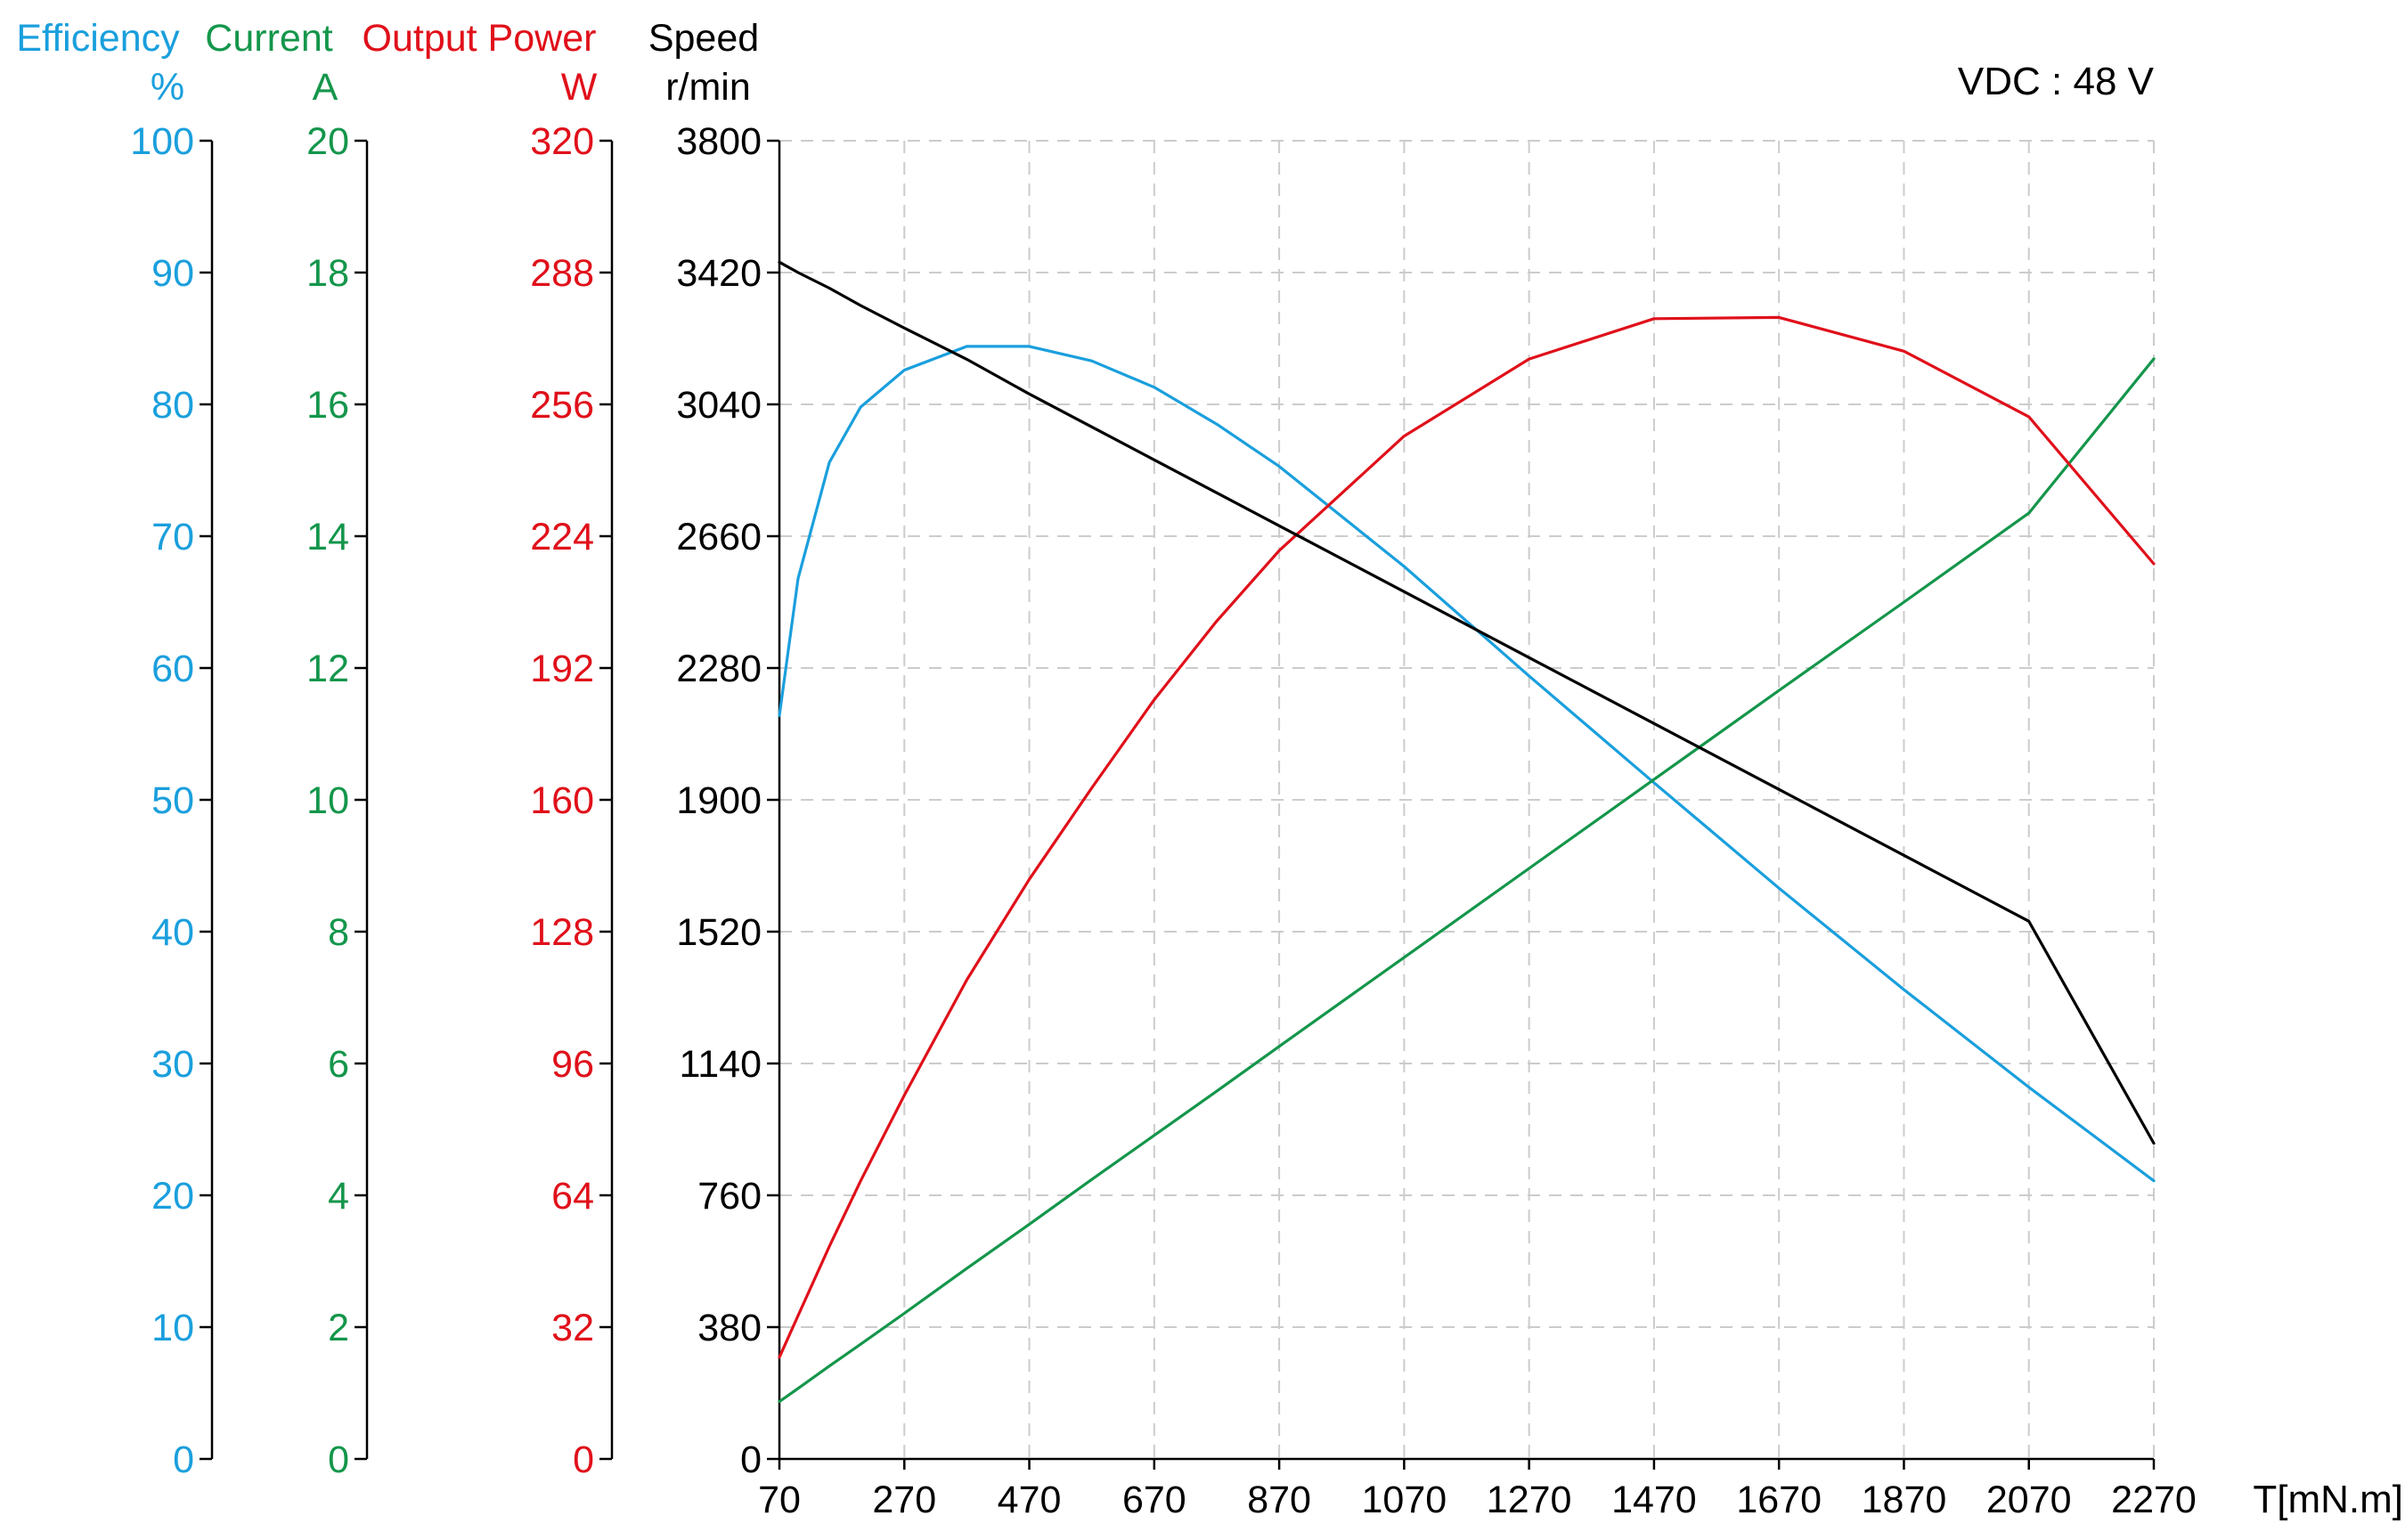 This screenshot has width=2405, height=1540. What do you see at coordinates (1654, 1500) in the screenshot?
I see `x-tick-label: 1470` at bounding box center [1654, 1500].